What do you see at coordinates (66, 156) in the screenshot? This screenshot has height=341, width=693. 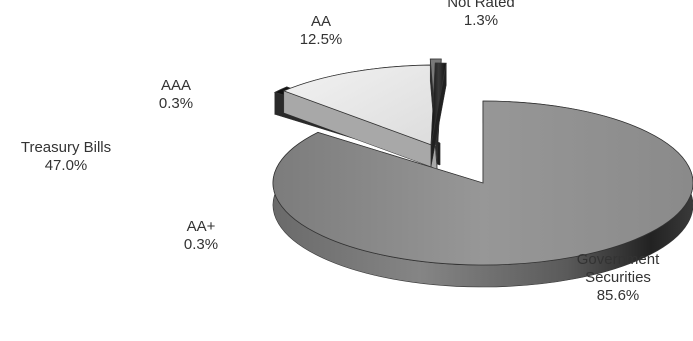 I see `extra-label-treasury-bills: Treasury Bills 47.0%` at bounding box center [66, 156].